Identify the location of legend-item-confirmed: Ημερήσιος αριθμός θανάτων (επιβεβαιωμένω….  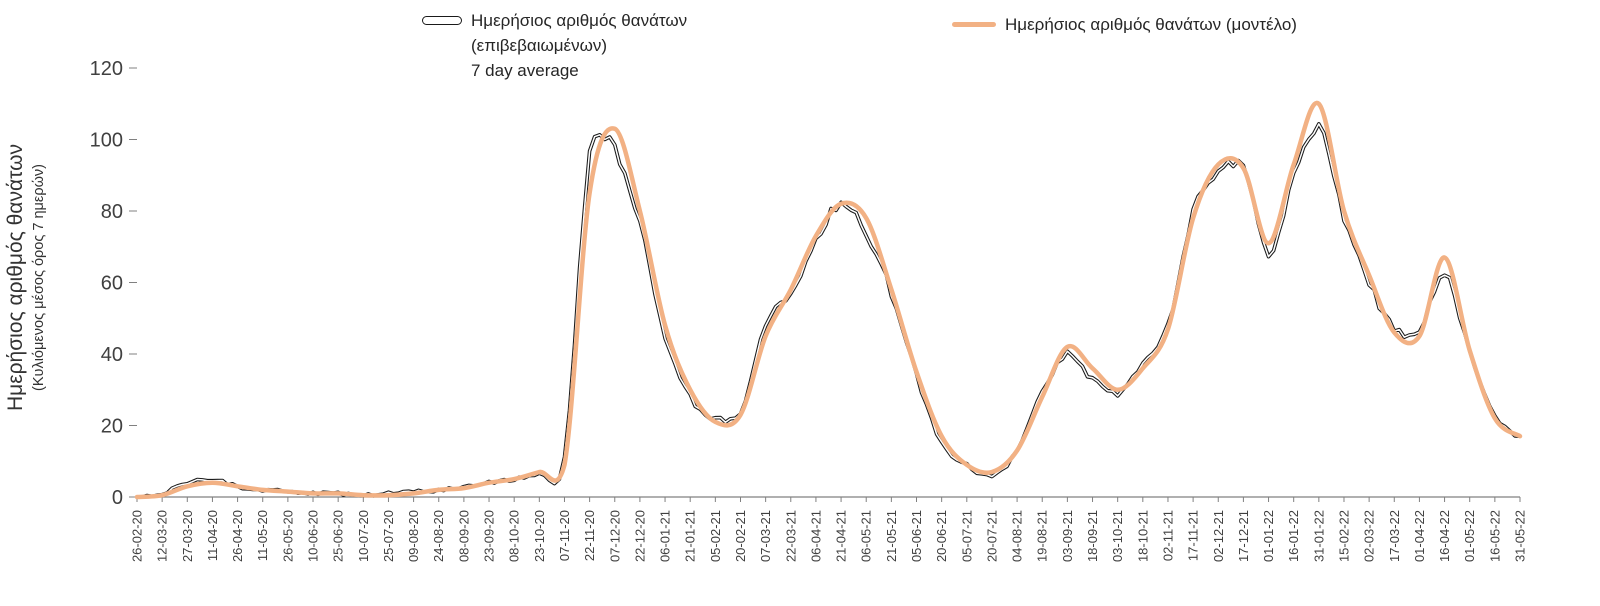
(554, 45).